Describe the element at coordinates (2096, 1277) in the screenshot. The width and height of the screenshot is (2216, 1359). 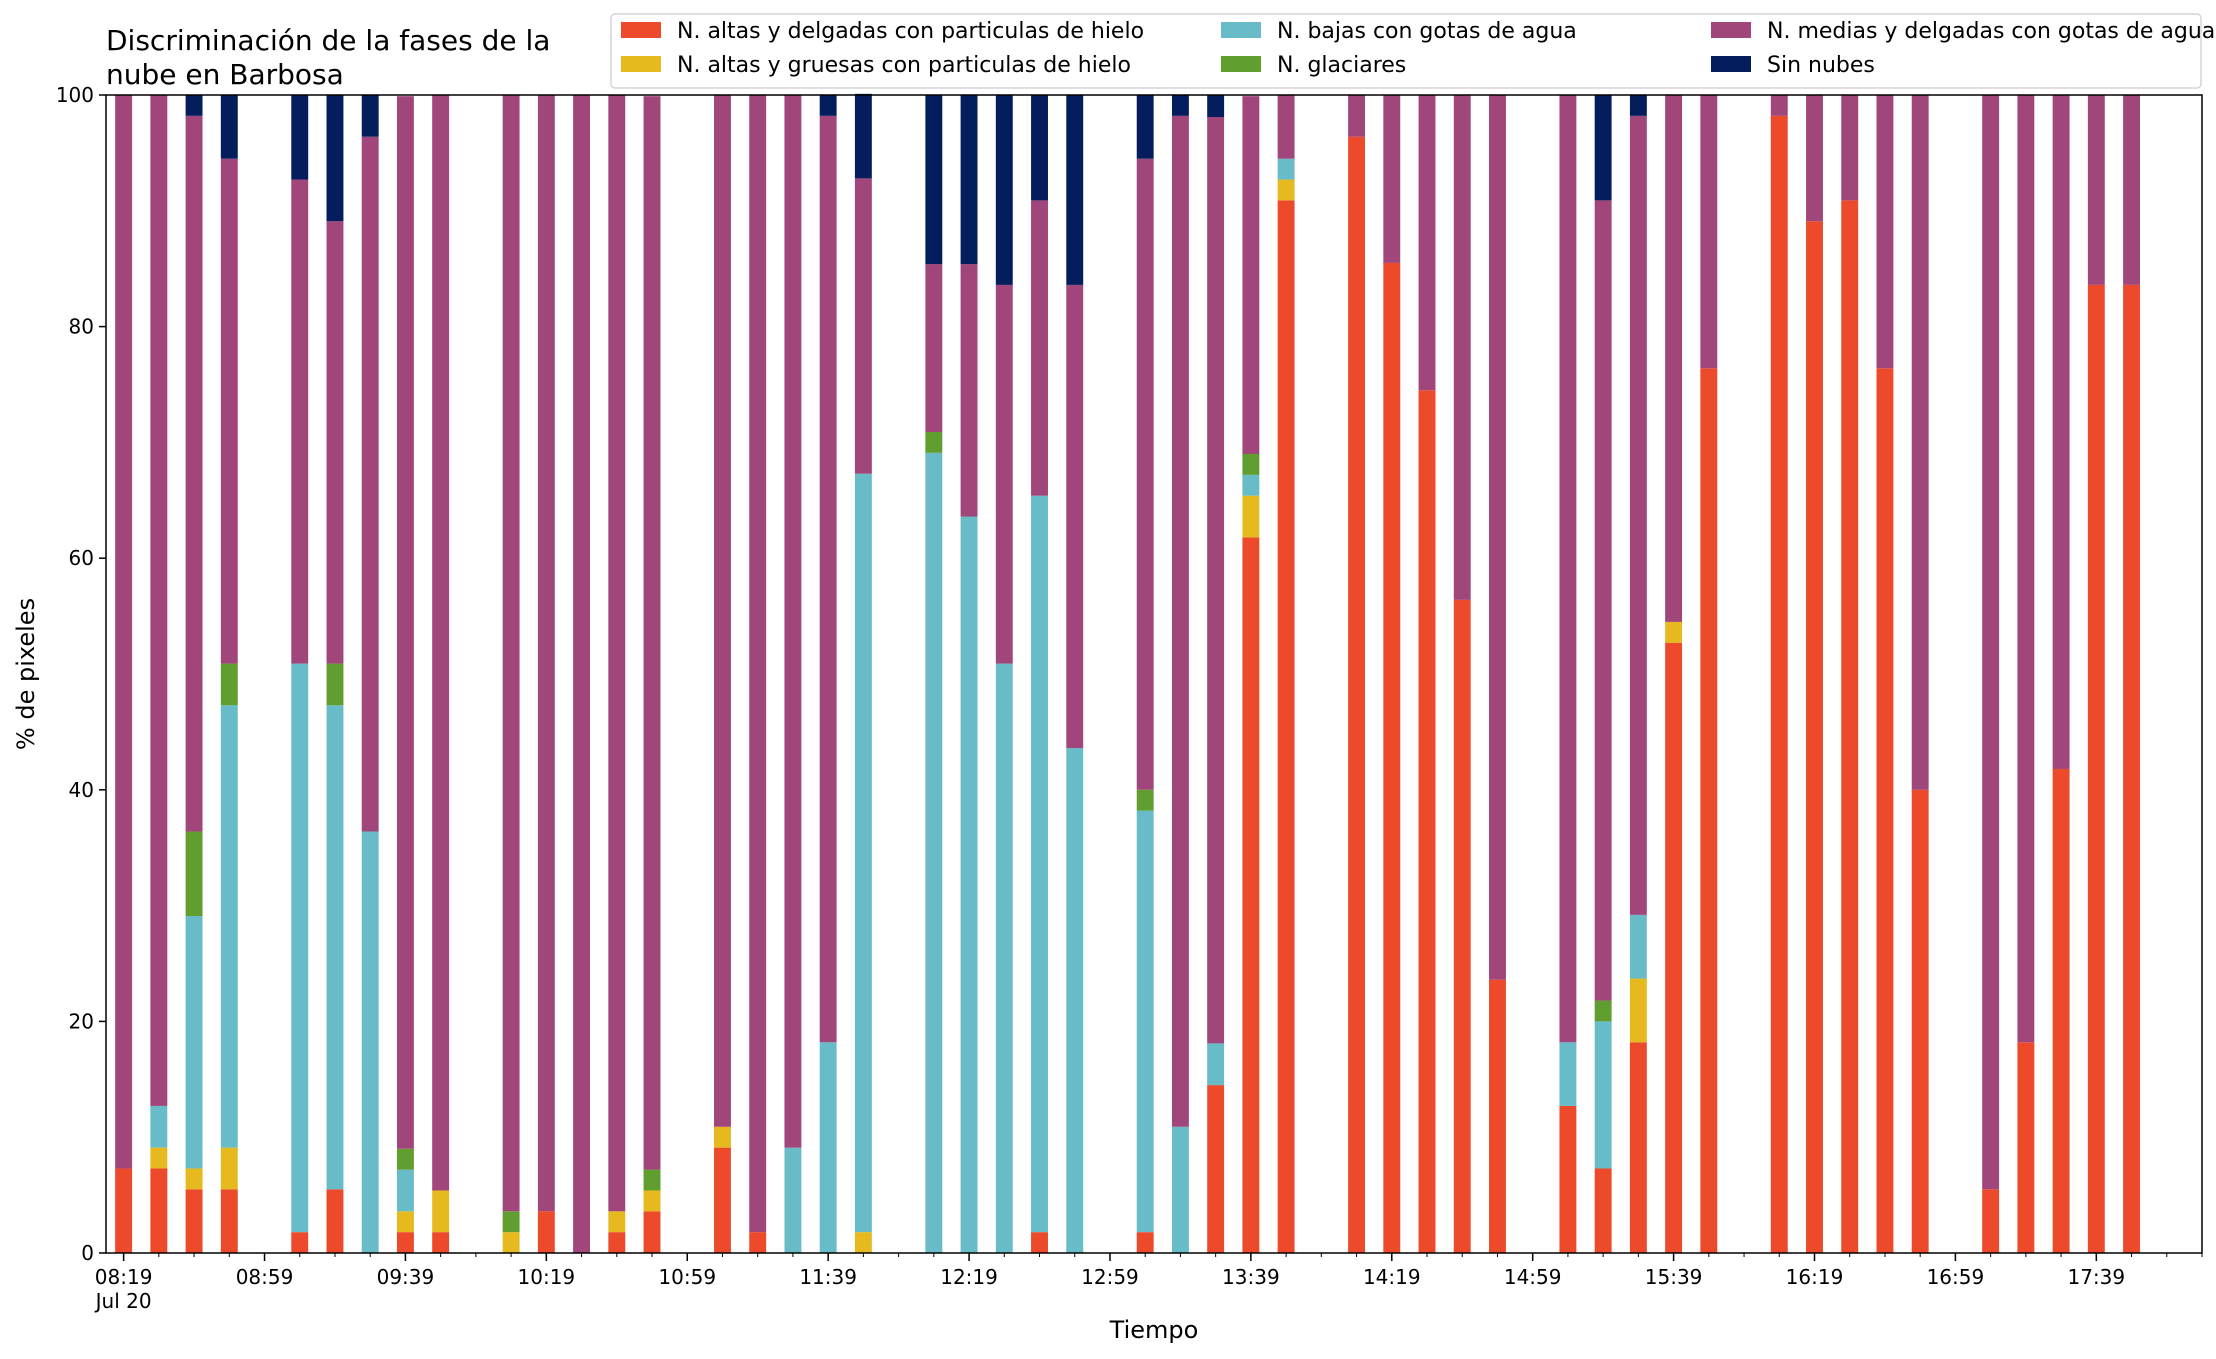
I see `x-tick-label: 17:39` at that location.